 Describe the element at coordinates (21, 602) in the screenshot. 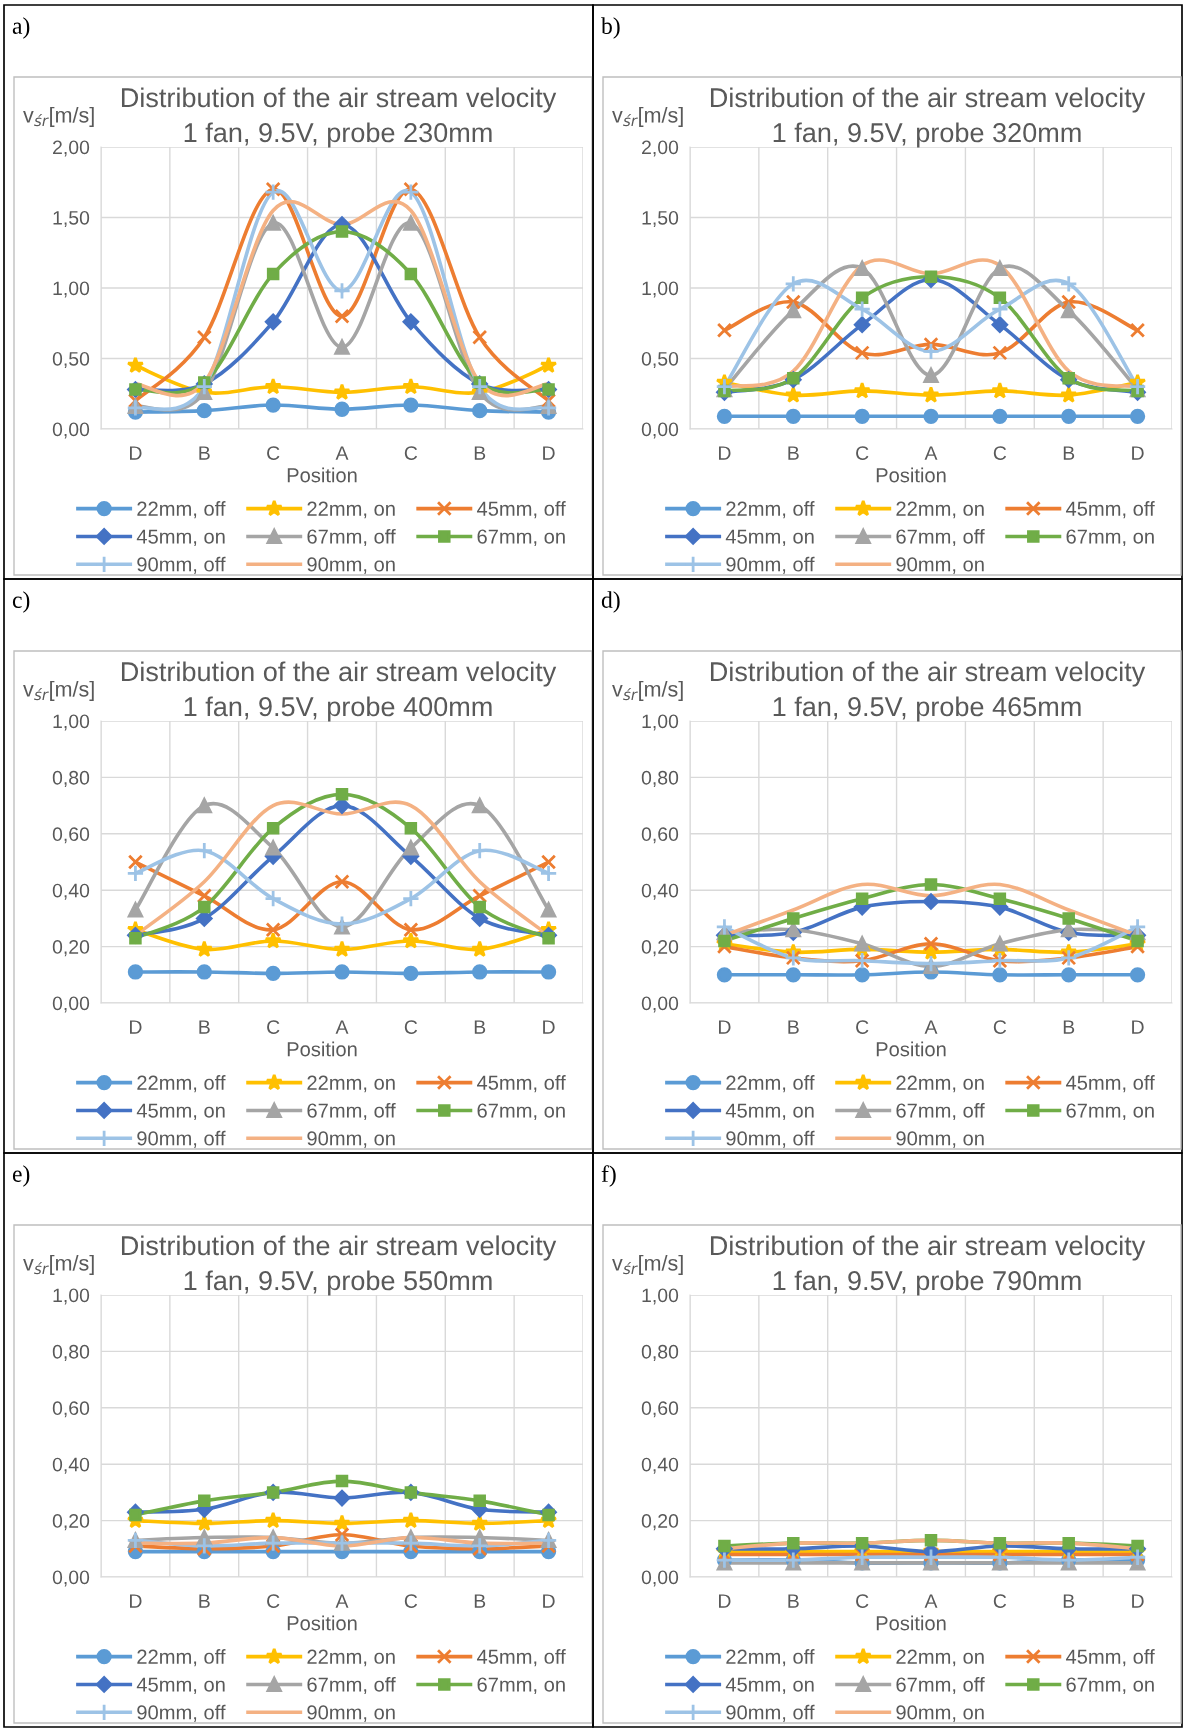

I see `text: c)` at that location.